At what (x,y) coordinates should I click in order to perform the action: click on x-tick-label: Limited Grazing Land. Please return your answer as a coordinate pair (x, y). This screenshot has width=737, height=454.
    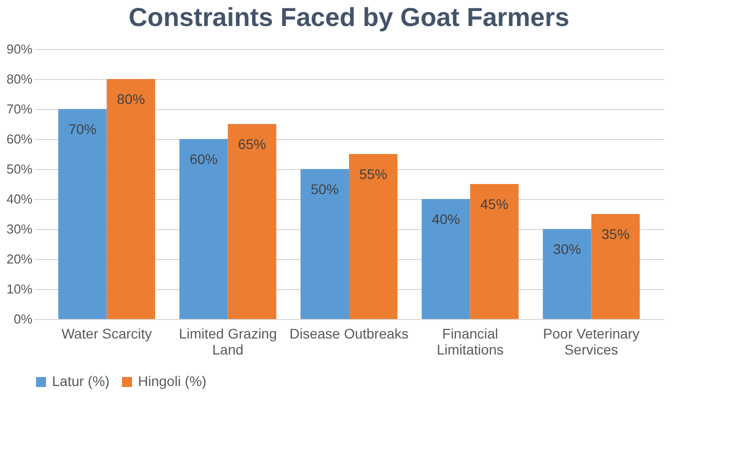
    Looking at the image, I should click on (227, 342).